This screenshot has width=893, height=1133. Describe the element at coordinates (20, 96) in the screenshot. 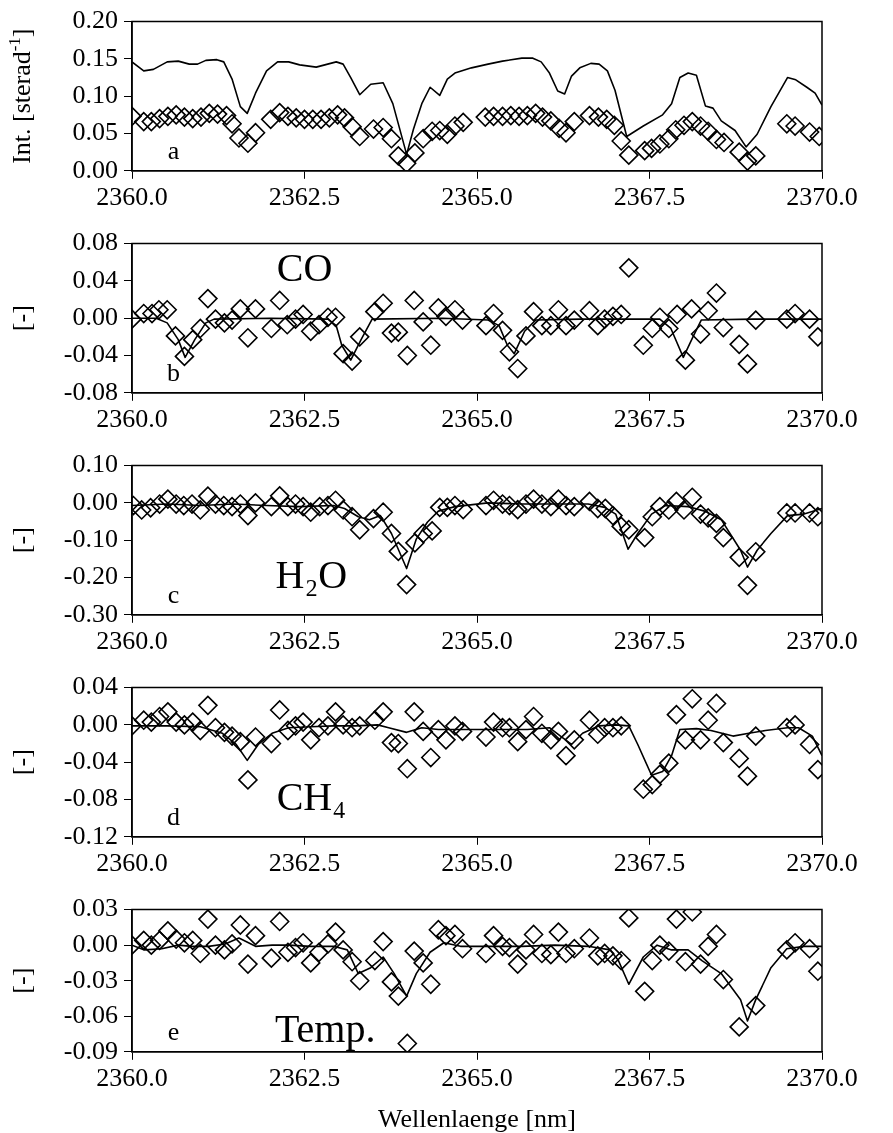

I see `y-axis-title: Int. [sterad-1]` at that location.